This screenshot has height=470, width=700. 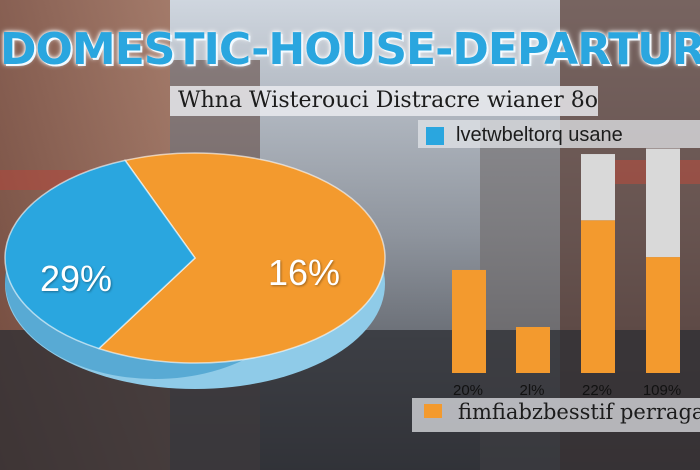 What do you see at coordinates (539, 135) in the screenshot?
I see `legend-label-blue: lvetwbeltorq usane` at bounding box center [539, 135].